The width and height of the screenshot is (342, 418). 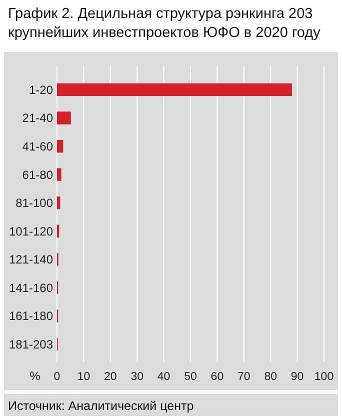 What do you see at coordinates (217, 377) in the screenshot?
I see `x-tick-label: 60` at bounding box center [217, 377].